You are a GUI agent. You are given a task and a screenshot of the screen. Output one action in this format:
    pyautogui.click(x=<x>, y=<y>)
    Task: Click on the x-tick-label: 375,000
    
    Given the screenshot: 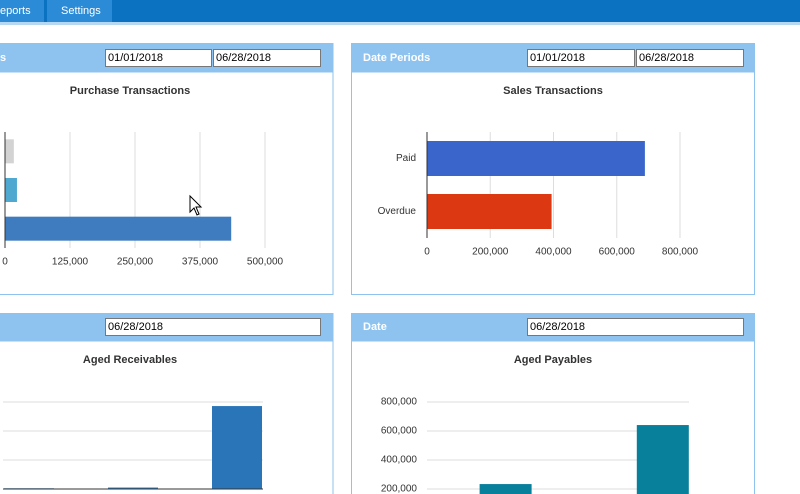 What is the action you would take?
    pyautogui.click(x=200, y=262)
    